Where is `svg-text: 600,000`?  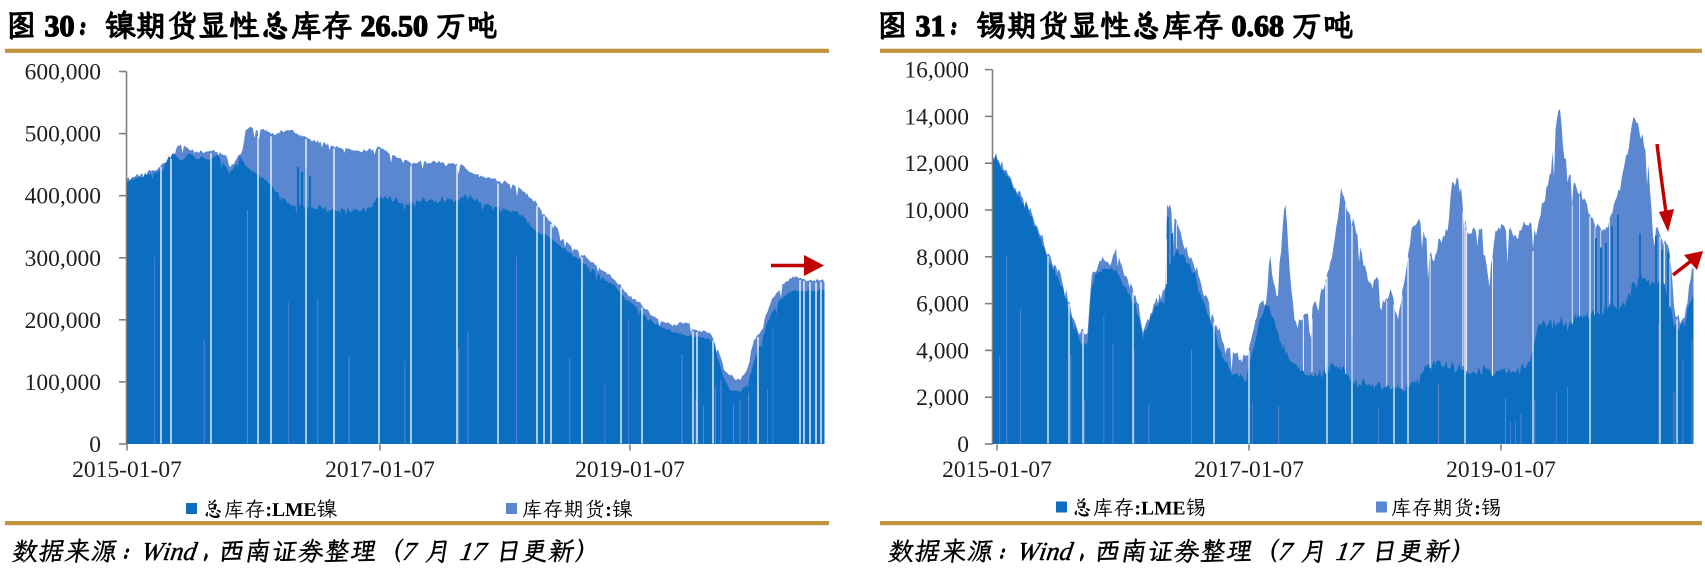 svg-text: 600,000 is located at coordinates (63, 73).